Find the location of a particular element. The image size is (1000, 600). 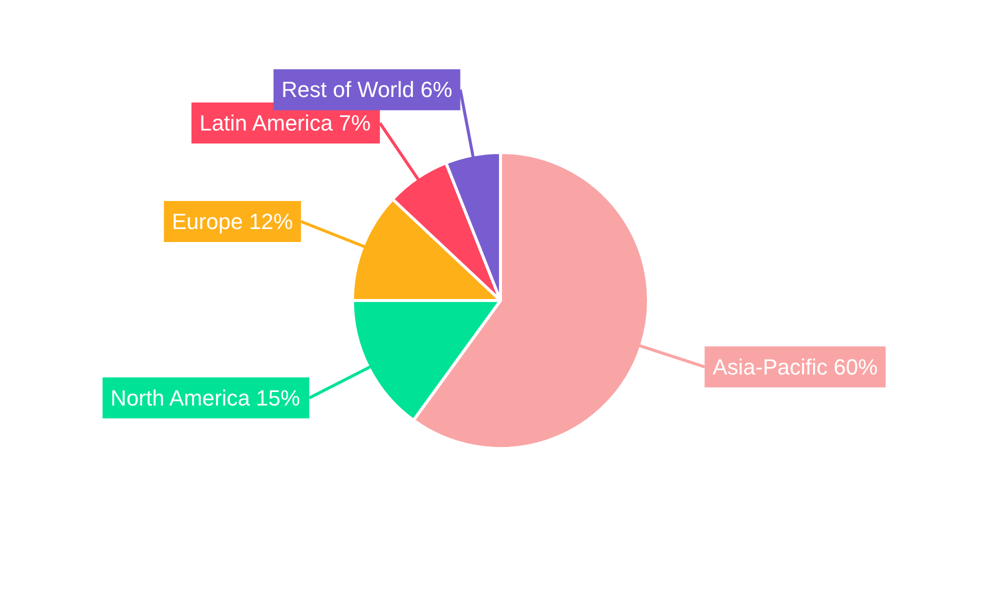

slice-label: Asia-Pacific 60% is located at coordinates (795, 367).